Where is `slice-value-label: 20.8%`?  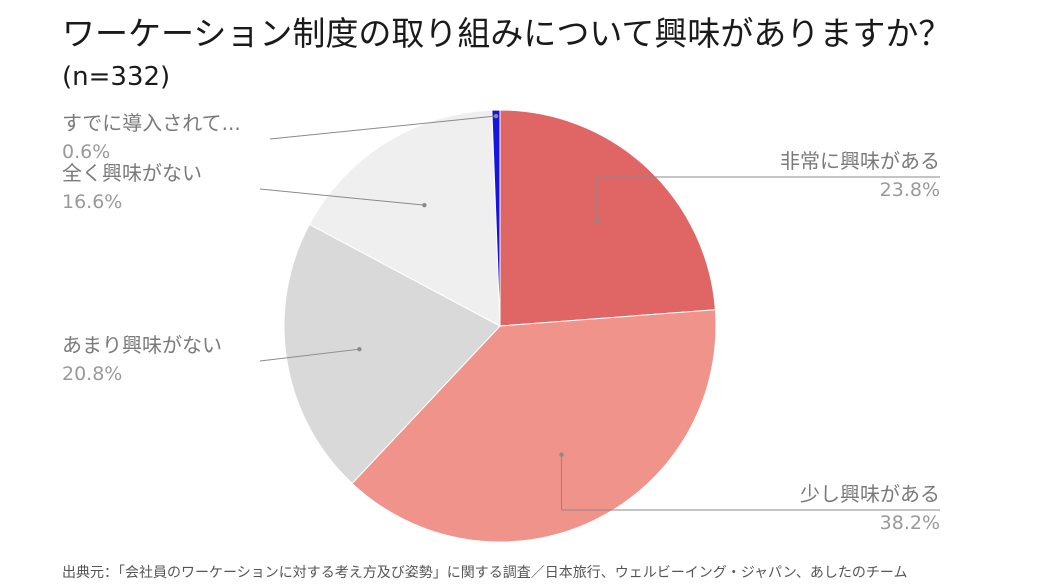 slice-value-label: 20.8% is located at coordinates (92, 374).